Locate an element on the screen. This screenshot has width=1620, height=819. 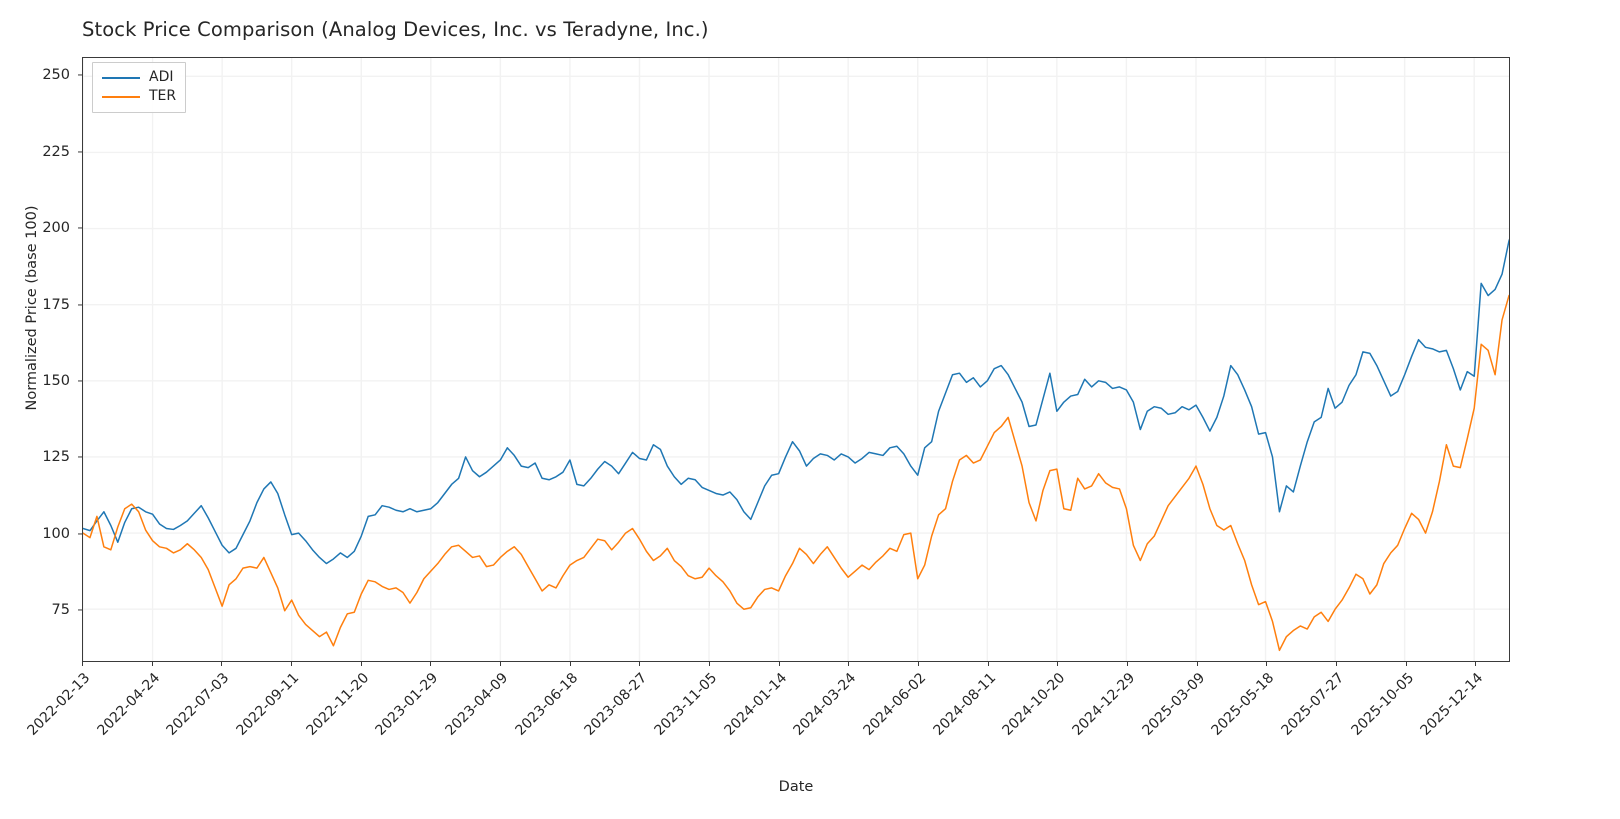
y-axis-tick-labels: 75 100 125 150 175 200 225 250 is located at coordinates (35, 359).